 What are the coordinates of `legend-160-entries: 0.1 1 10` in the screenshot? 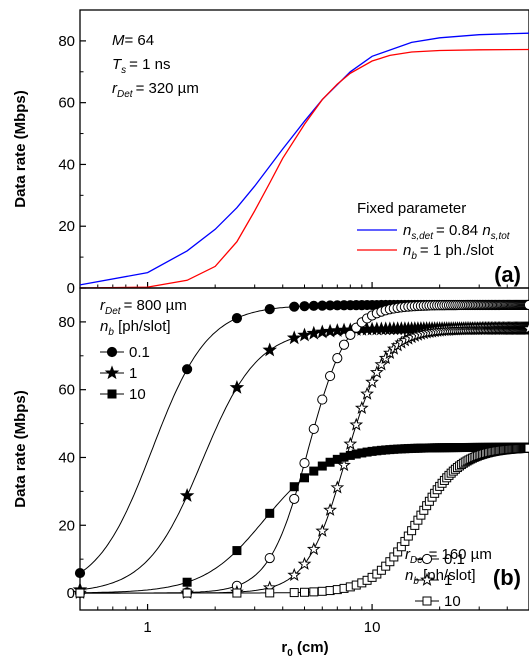 It's located at (440, 580).